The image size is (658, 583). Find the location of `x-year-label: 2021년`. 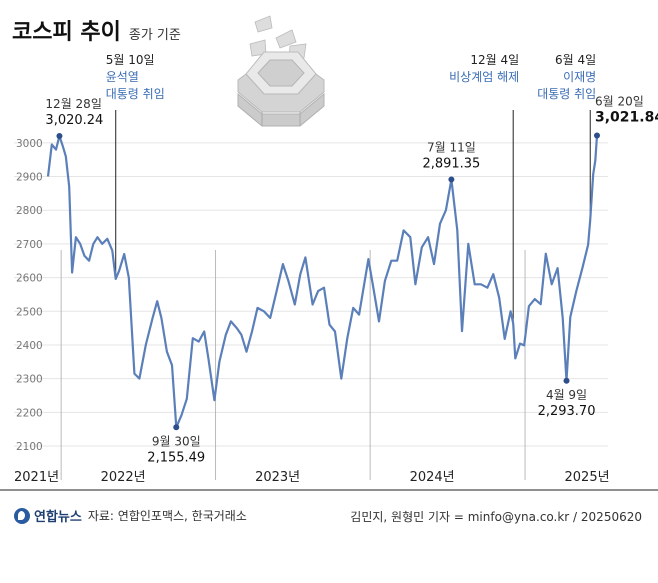

x-year-label: 2021년 is located at coordinates (36, 477).